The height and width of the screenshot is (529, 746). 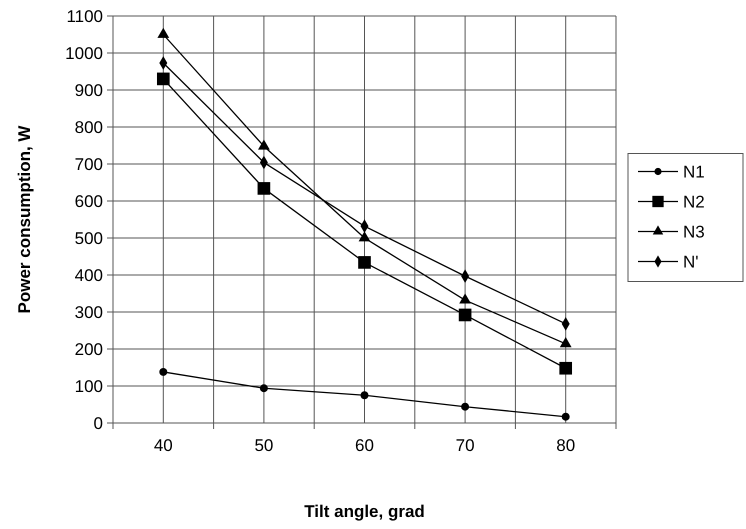 I want to click on legend-label: N2, so click(x=694, y=202).